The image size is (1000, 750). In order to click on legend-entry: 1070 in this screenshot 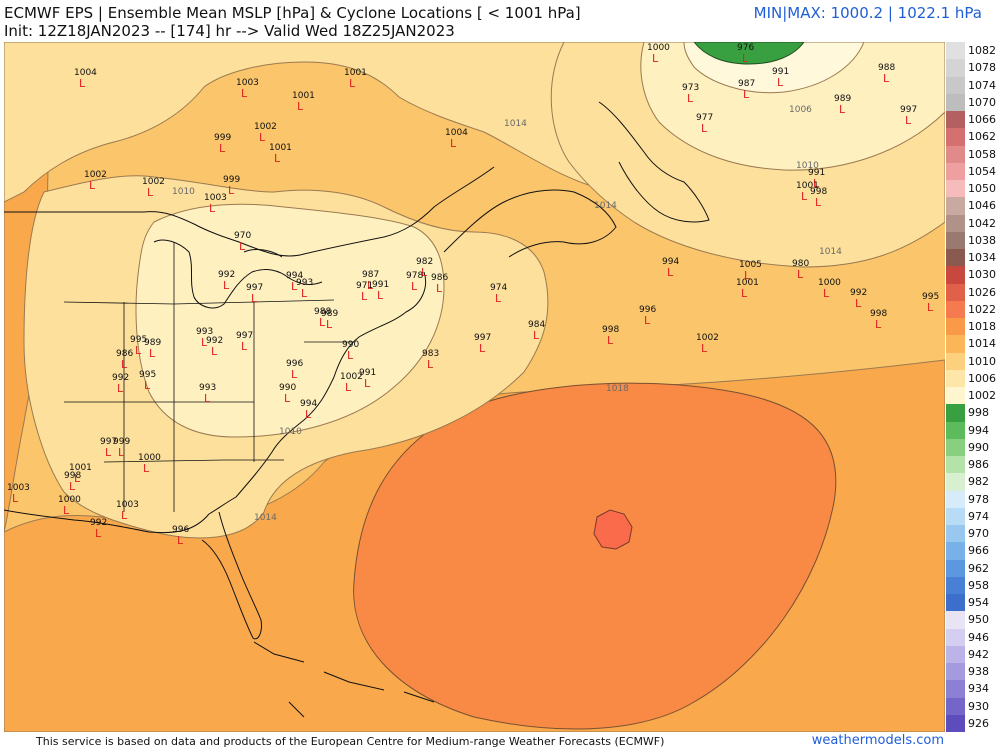, I will do `click(973, 102)`.